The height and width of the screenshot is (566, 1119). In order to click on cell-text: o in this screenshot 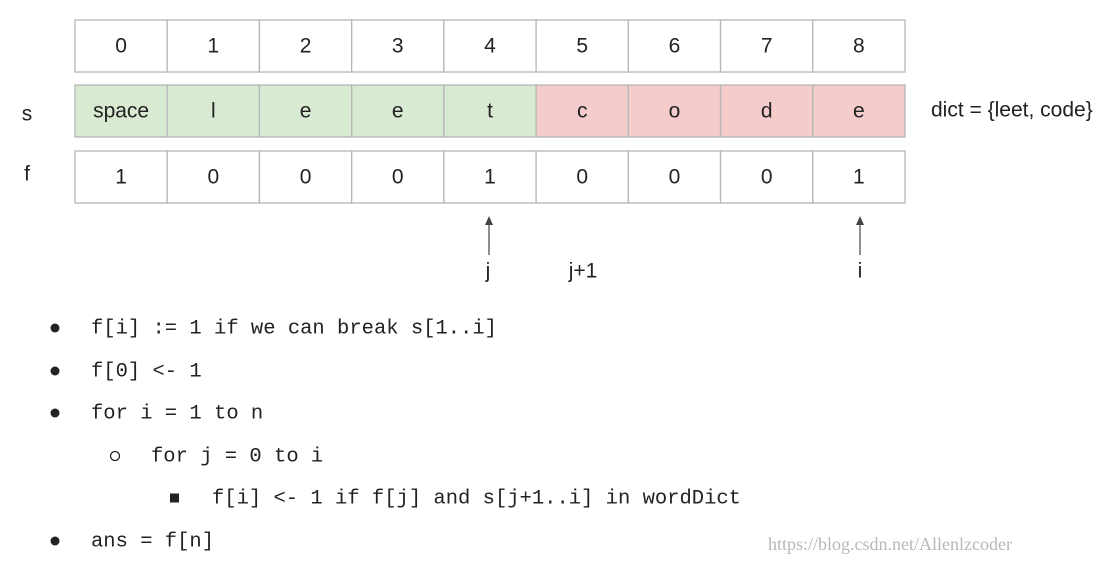, I will do `click(675, 111)`.